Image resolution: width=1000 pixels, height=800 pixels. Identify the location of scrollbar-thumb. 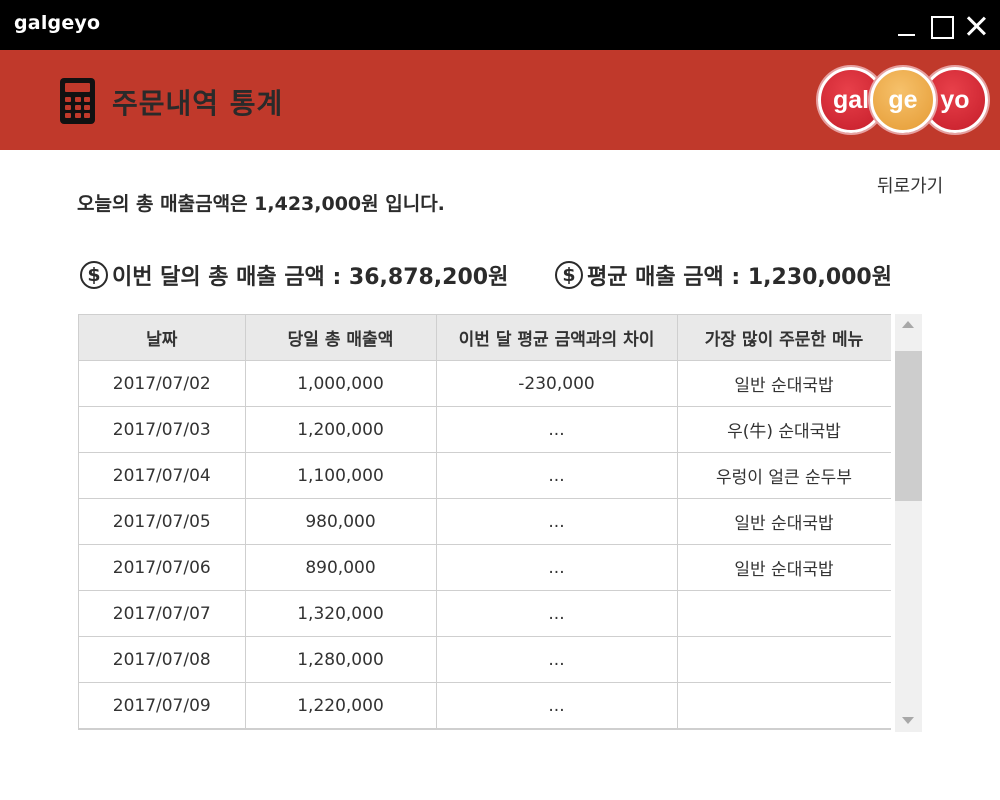
(908, 426).